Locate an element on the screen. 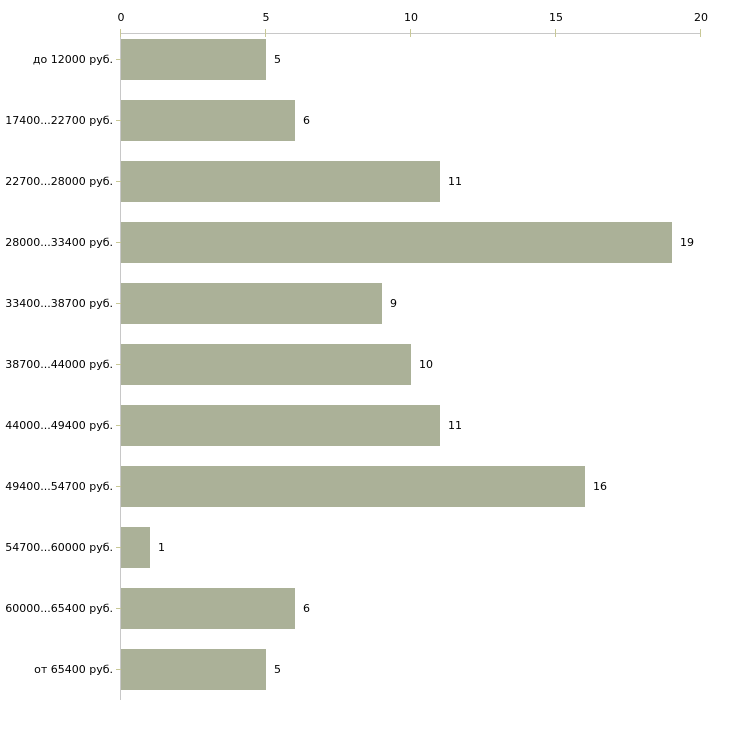  bar-row: 38700...44000 руб. 10 is located at coordinates (365, 364).